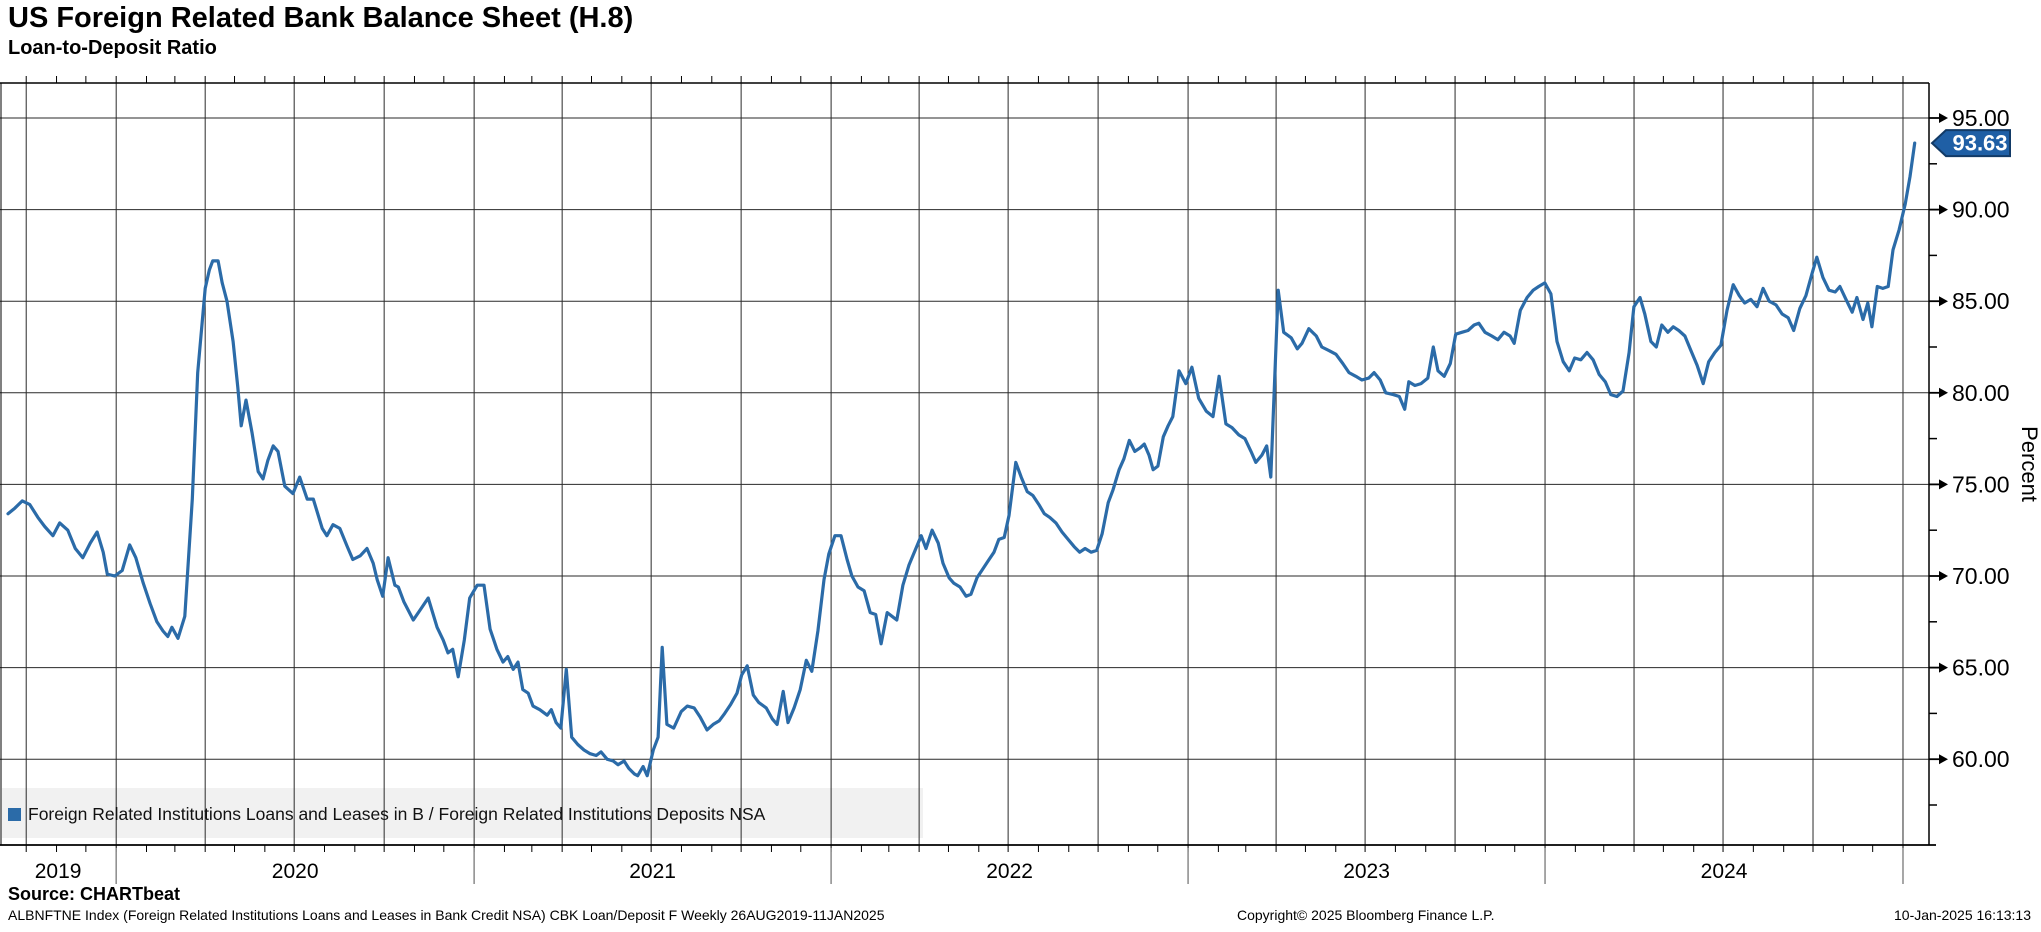 The width and height of the screenshot is (2041, 932). I want to click on source-label: Source: CHARTbeat, so click(94, 894).